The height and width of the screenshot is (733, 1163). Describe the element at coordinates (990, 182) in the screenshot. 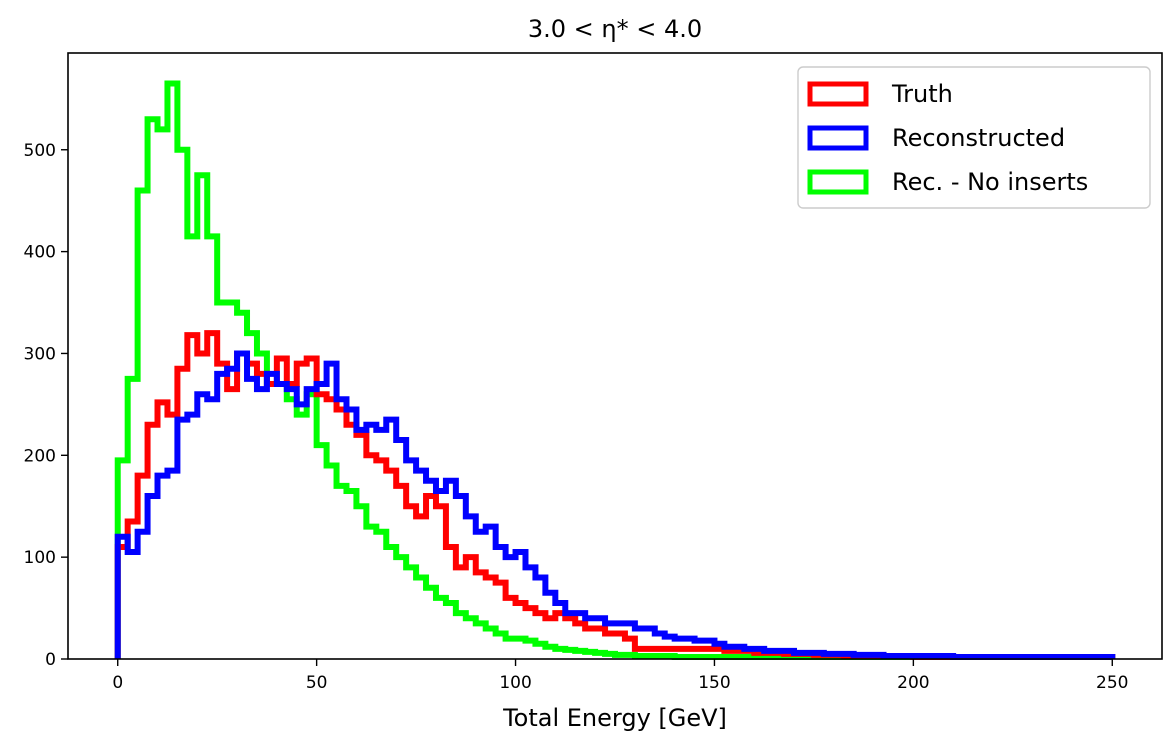

I see `legend-label: Rec. - No inserts` at that location.